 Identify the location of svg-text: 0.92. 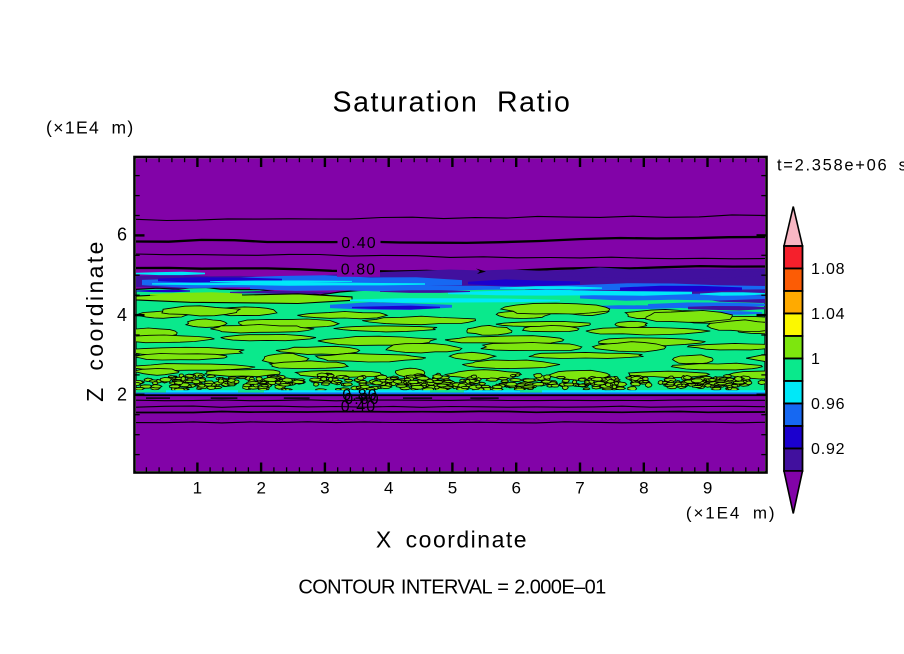
(828, 449).